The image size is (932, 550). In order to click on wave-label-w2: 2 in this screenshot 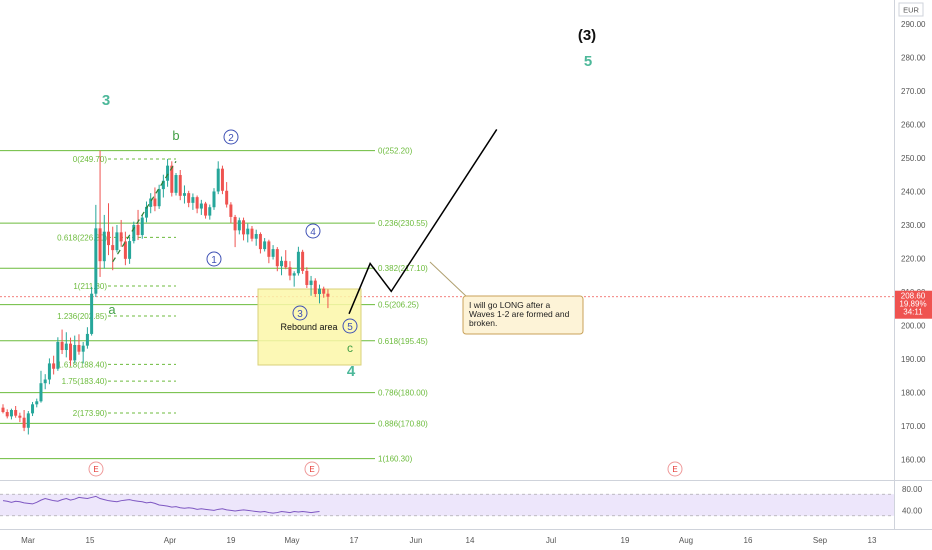, I will do `click(231, 138)`.